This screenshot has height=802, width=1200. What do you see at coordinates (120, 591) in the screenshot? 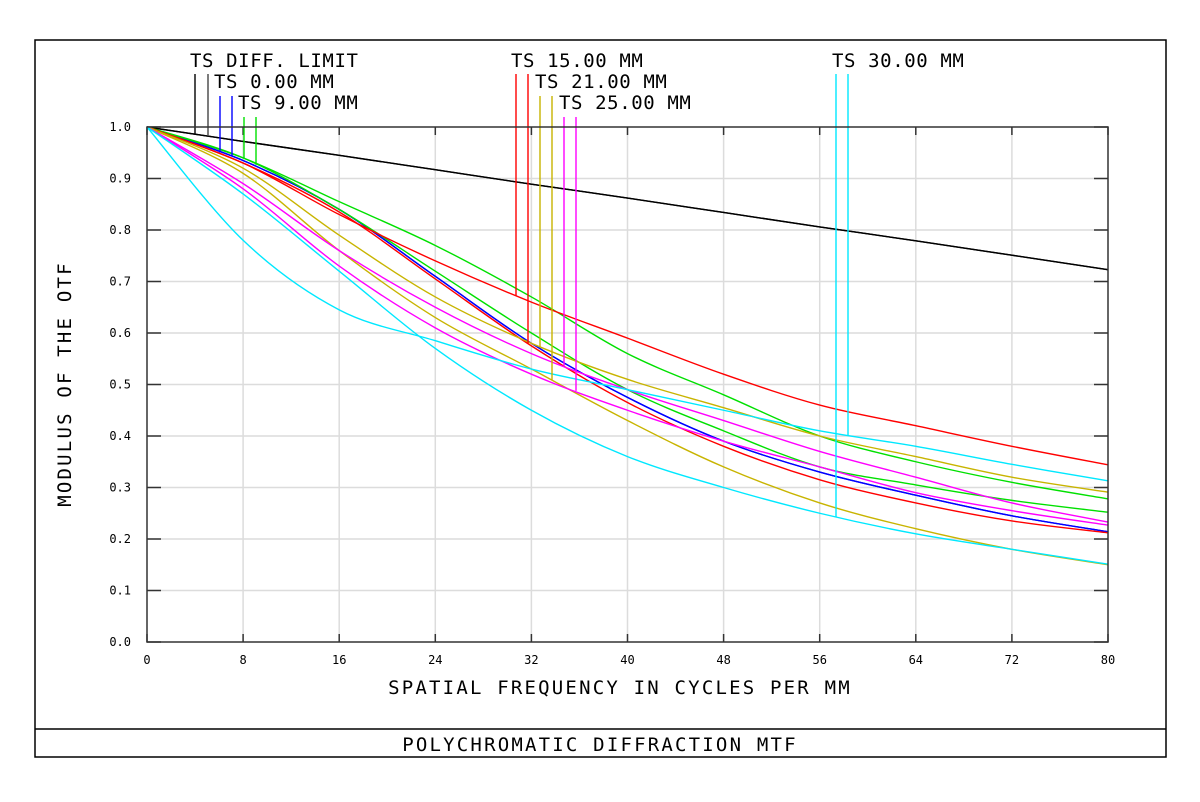
I see `y-tick-label: 0.1` at bounding box center [120, 591].